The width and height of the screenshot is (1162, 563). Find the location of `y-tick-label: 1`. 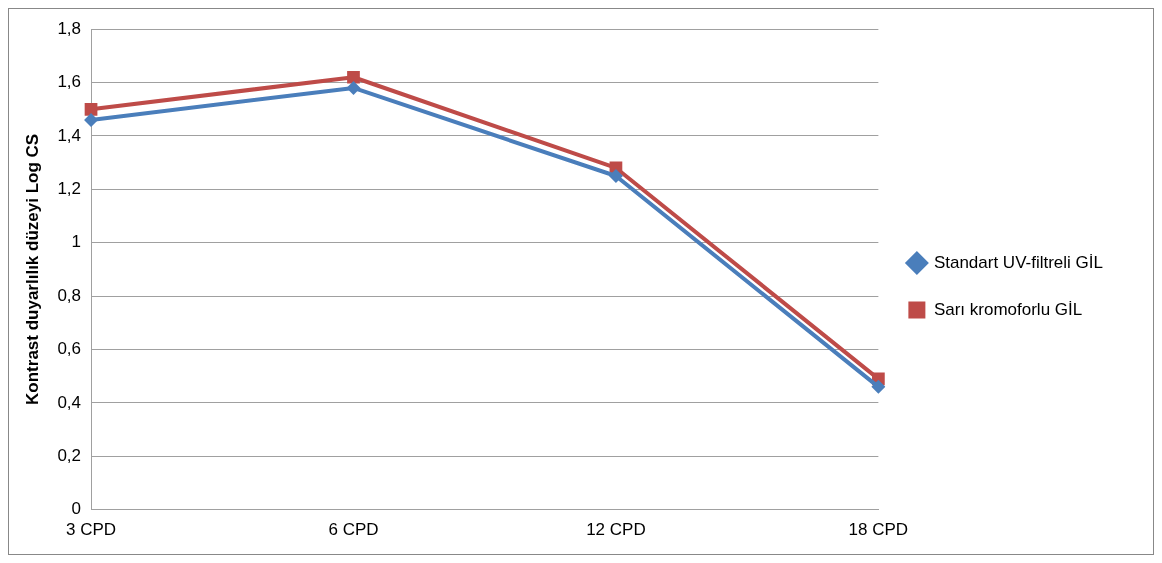

y-tick-label: 1 is located at coordinates (76, 242).